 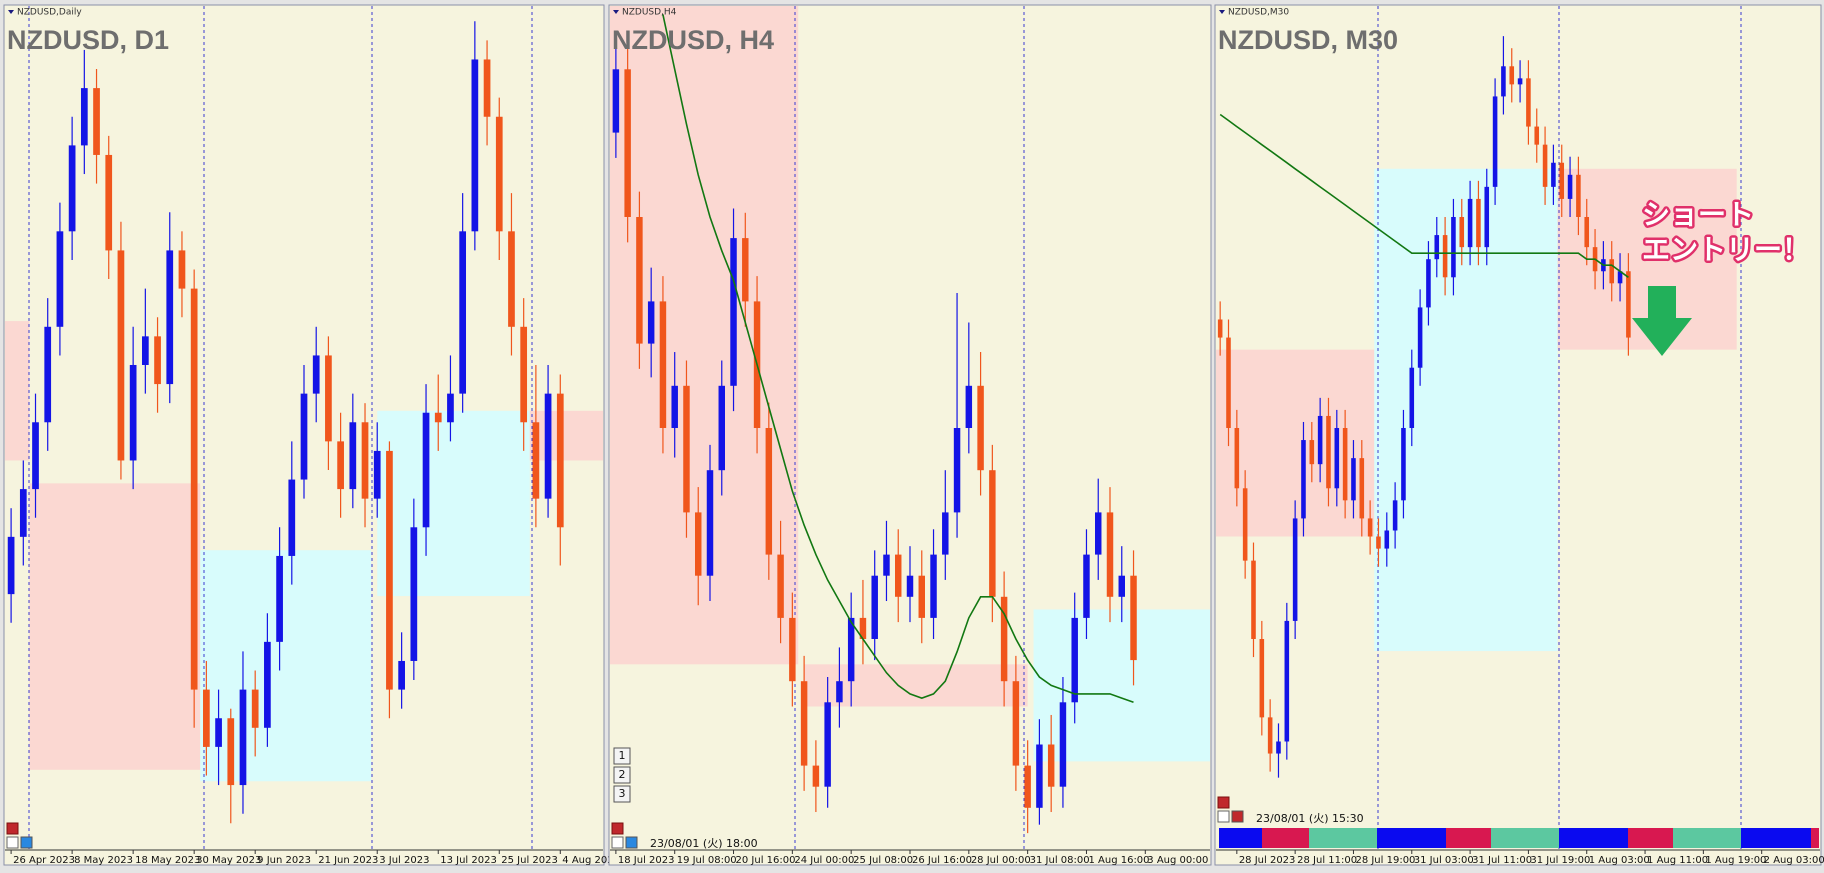 What do you see at coordinates (348, 860) in the screenshot?
I see `x-tick-label: 21 Jun 2023` at bounding box center [348, 860].